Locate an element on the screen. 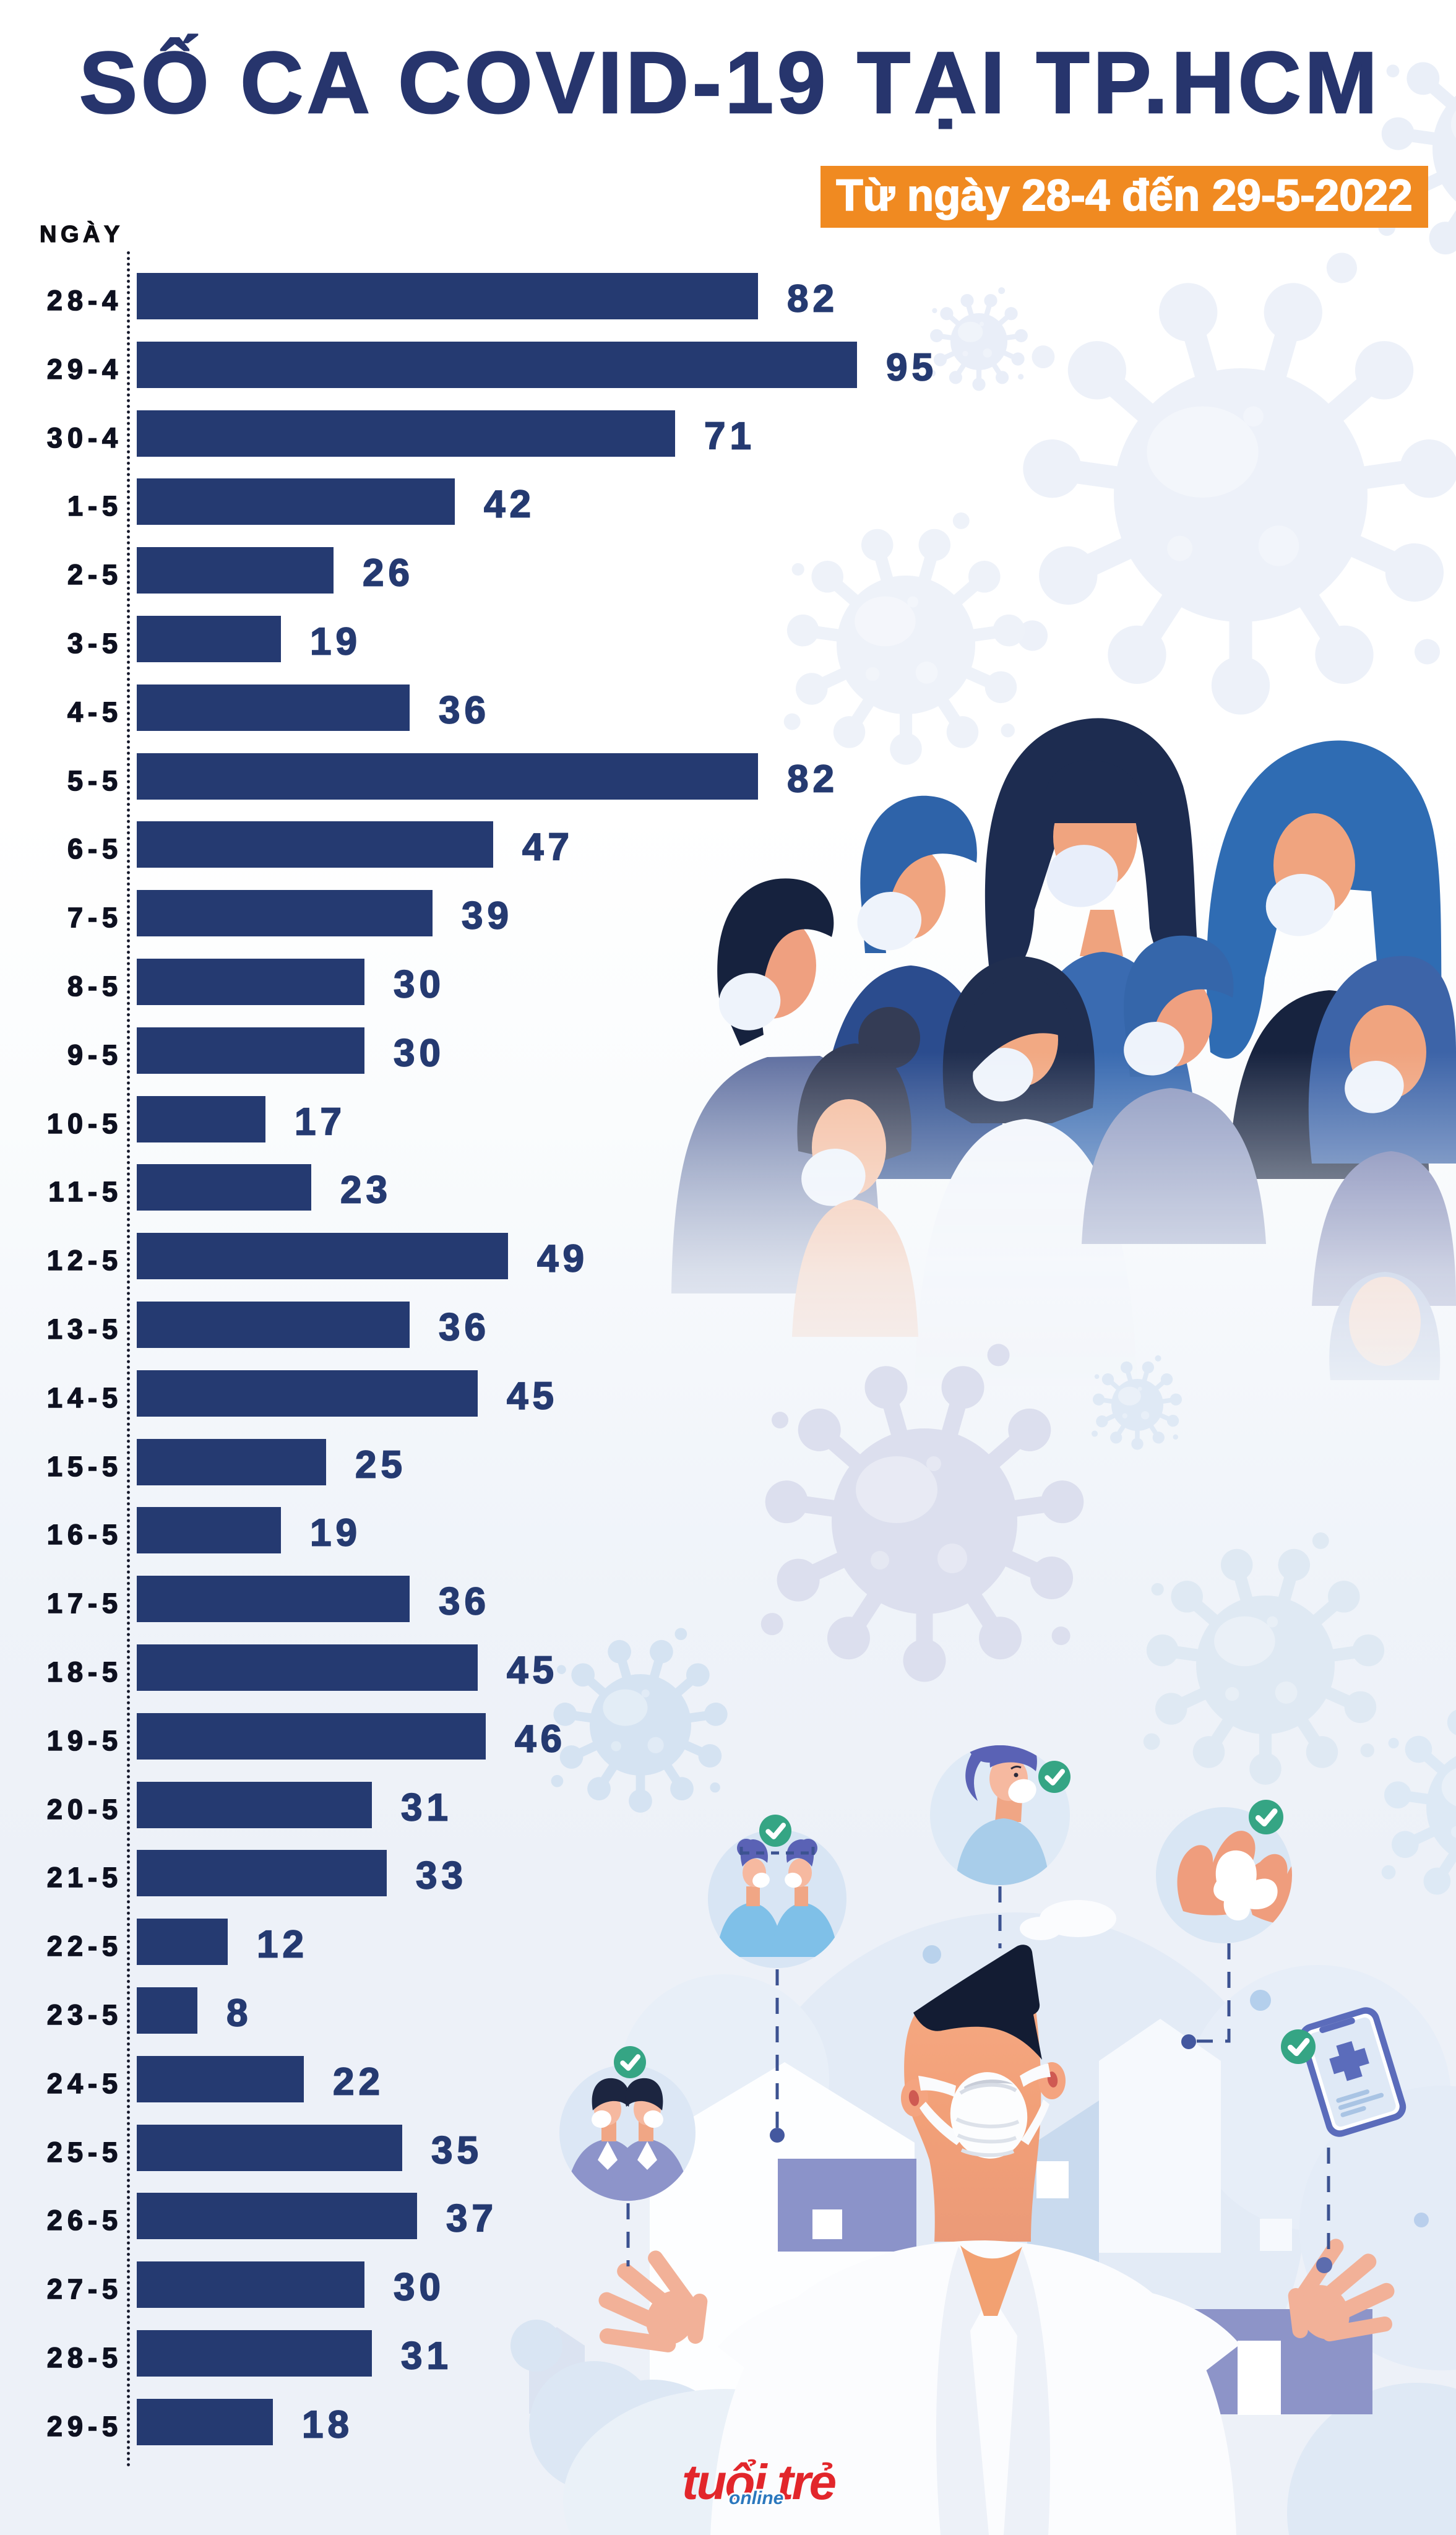 The image size is (1456, 2535). svg-text: tuổi trẻ is located at coordinates (759, 2482).